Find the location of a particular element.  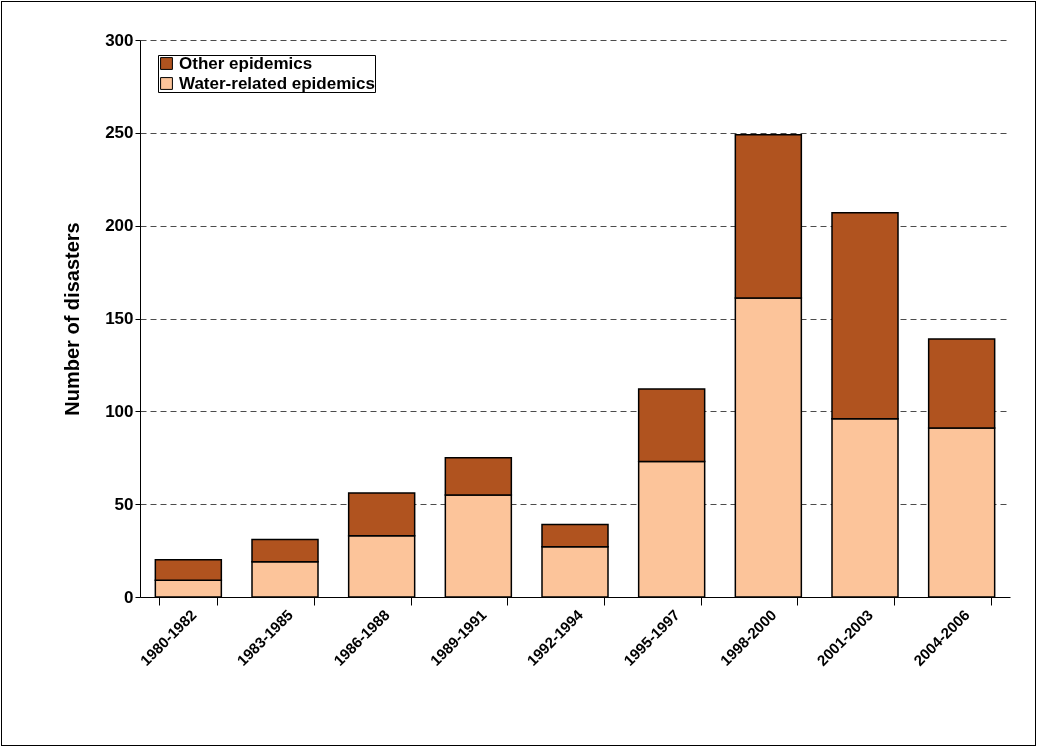

legend-label: Water-related epidemics is located at coordinates (277, 83).